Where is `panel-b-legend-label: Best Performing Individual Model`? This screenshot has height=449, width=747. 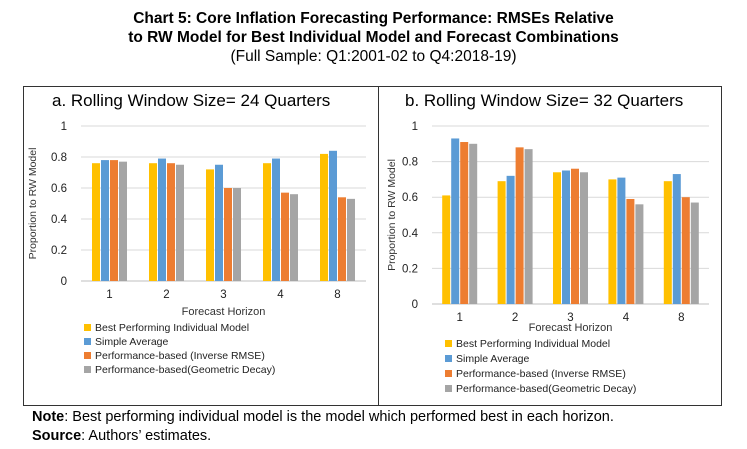
panel-b-legend-label: Best Performing Individual Model is located at coordinates (533, 344).